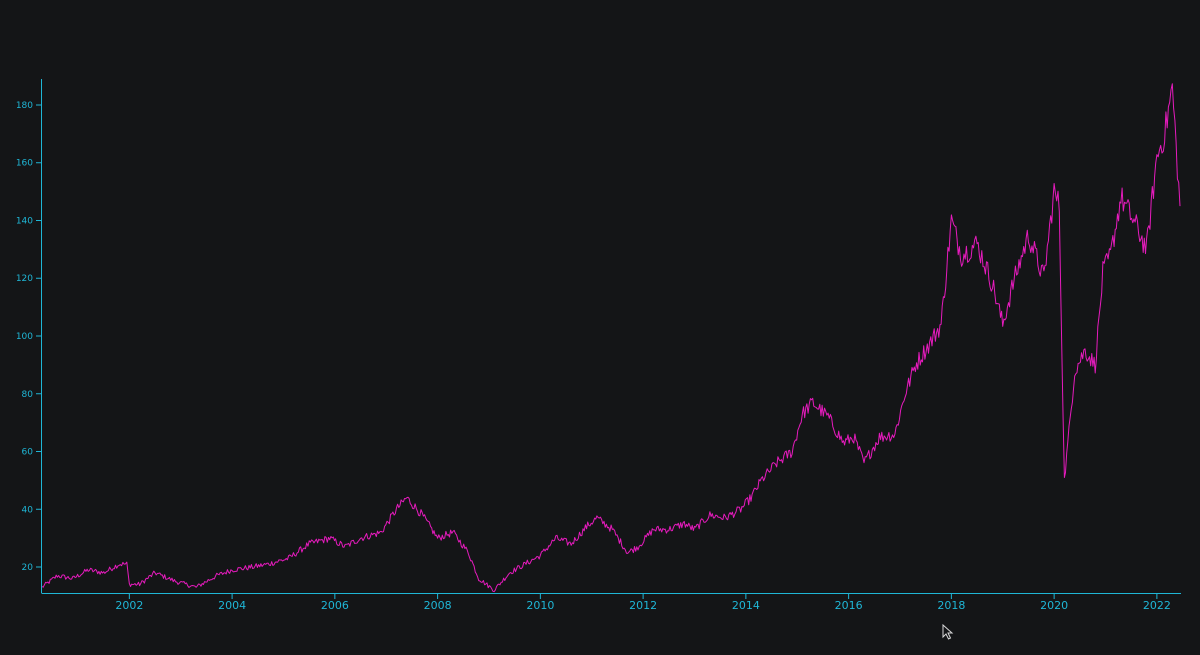  What do you see at coordinates (643, 605) in the screenshot?
I see `x-tick-label: 2012` at bounding box center [643, 605].